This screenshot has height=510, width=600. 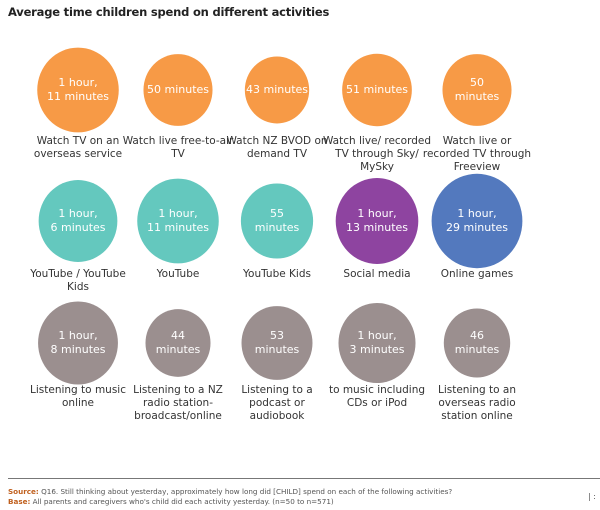 What do you see at coordinates (277, 403) in the screenshot?
I see `bubble-label: Listening to a podcast or audiobook` at bounding box center [277, 403].